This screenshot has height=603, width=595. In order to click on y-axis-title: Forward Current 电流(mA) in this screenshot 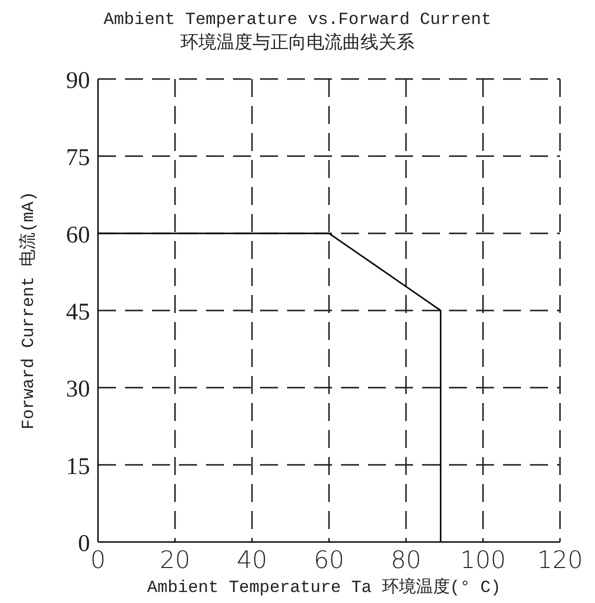, I will do `click(28, 310)`.